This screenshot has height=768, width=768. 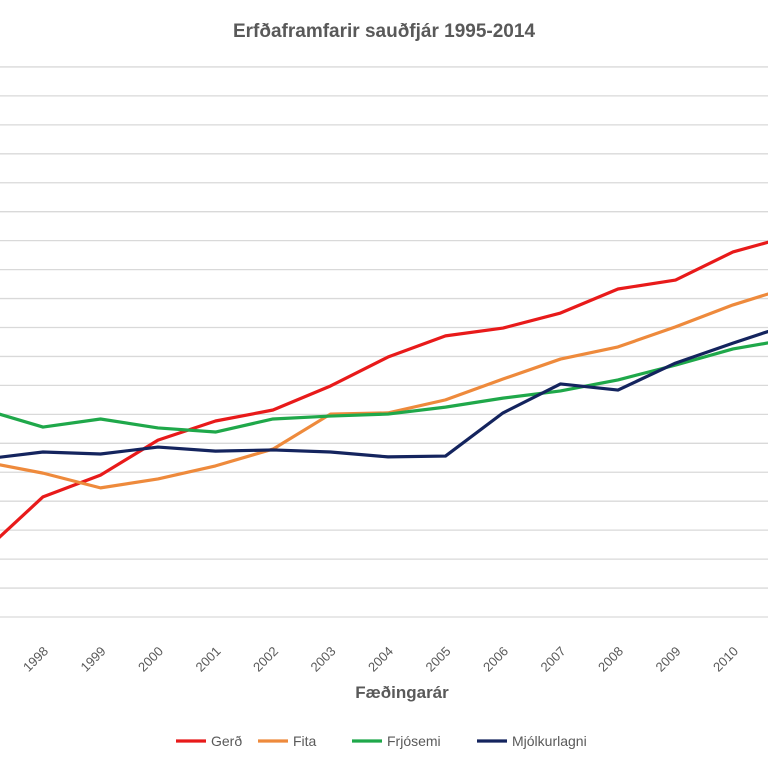 What do you see at coordinates (414, 741) in the screenshot?
I see `legend-label: Frjósemi` at bounding box center [414, 741].